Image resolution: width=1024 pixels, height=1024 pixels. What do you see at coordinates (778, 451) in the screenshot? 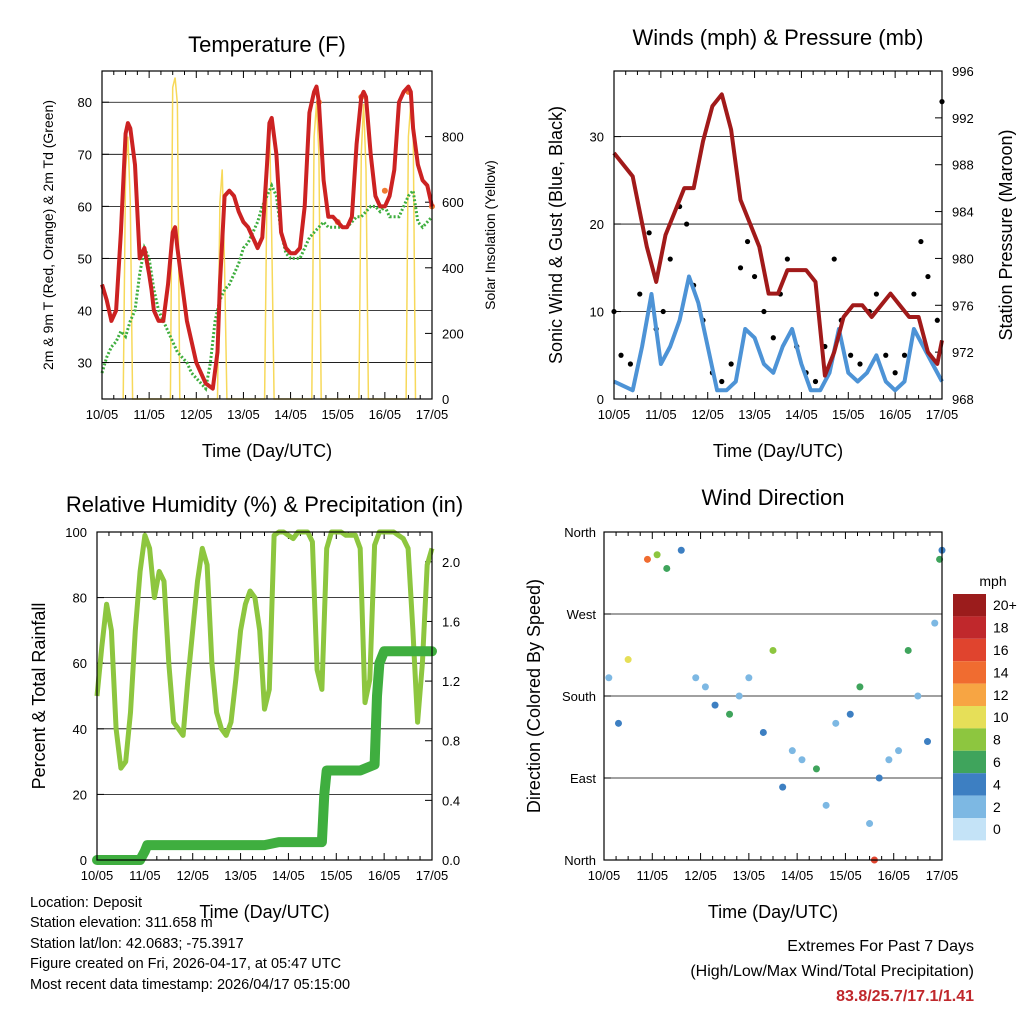
I see `winds-xlabel: Time (Day/UTC)` at bounding box center [778, 451].